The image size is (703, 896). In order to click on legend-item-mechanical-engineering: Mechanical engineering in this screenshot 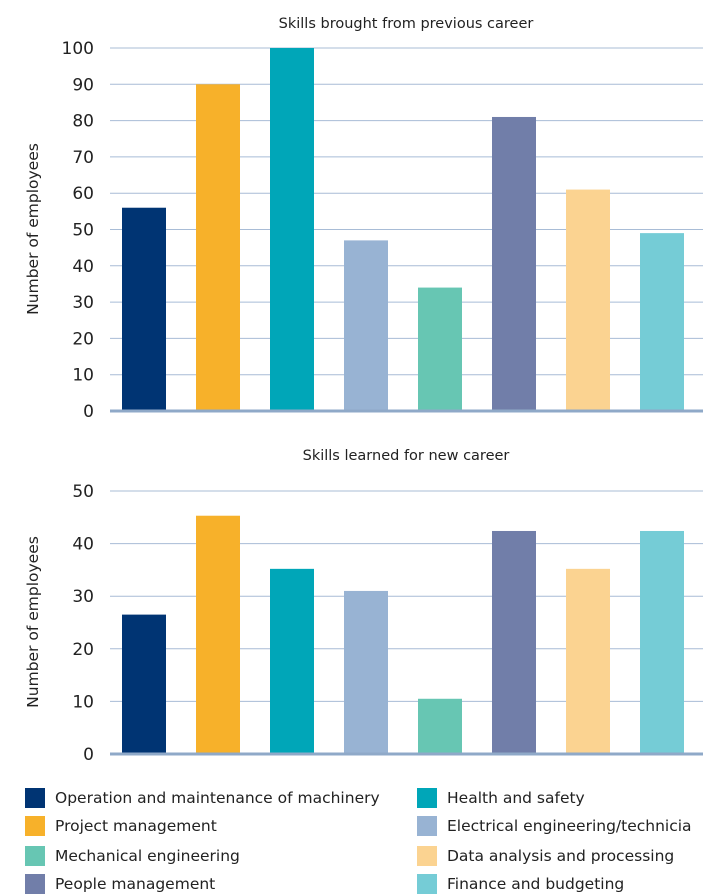, I will do `click(215, 856)`.